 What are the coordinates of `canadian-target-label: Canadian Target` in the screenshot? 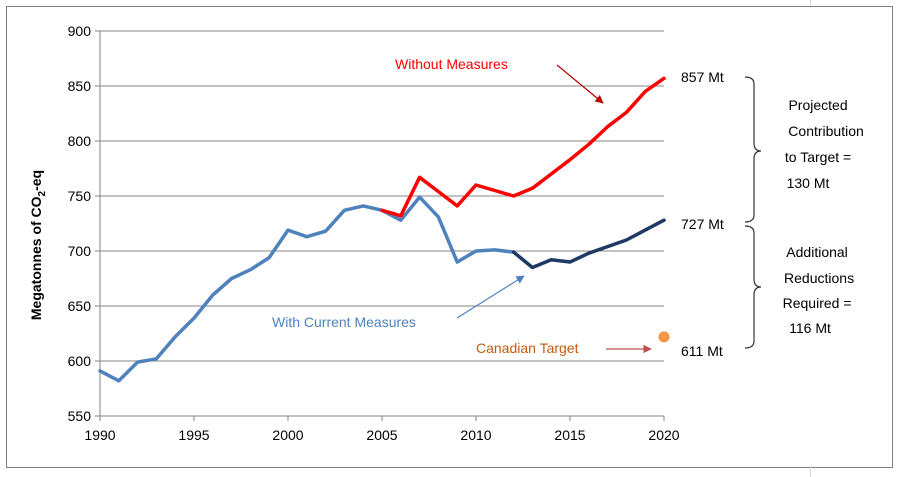 It's located at (527, 348).